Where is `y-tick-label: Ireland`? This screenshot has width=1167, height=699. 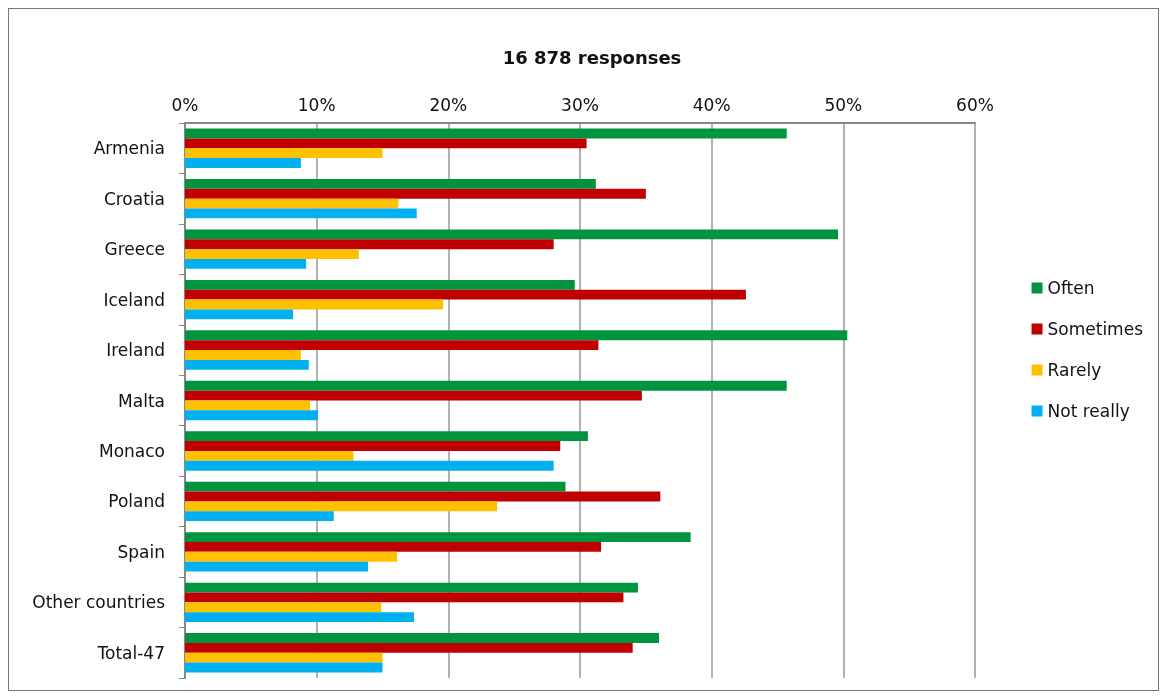 y-tick-label: Ireland is located at coordinates (135, 350).